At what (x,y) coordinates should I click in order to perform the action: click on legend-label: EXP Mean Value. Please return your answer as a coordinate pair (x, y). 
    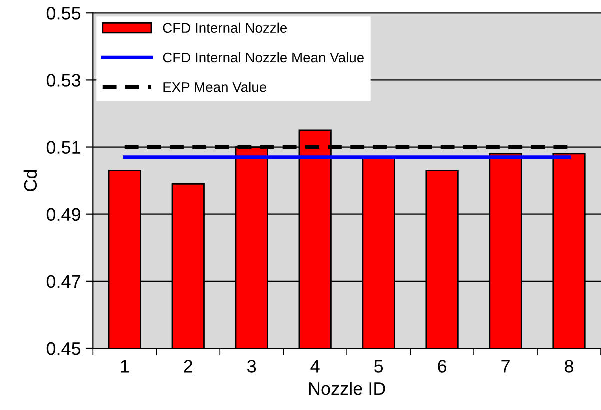
    Looking at the image, I should click on (215, 87).